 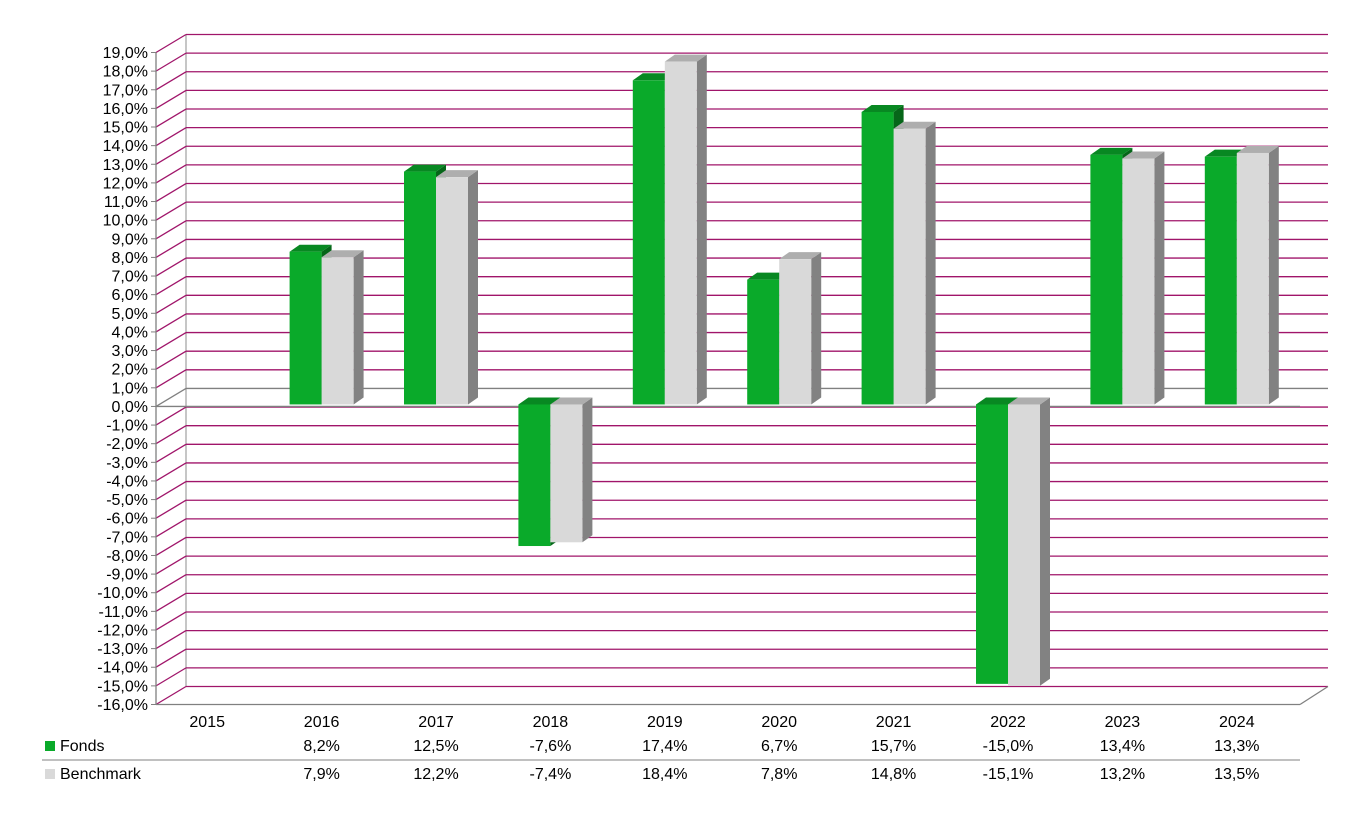 I want to click on legend-swatch-benchmark, so click(x=50, y=774).